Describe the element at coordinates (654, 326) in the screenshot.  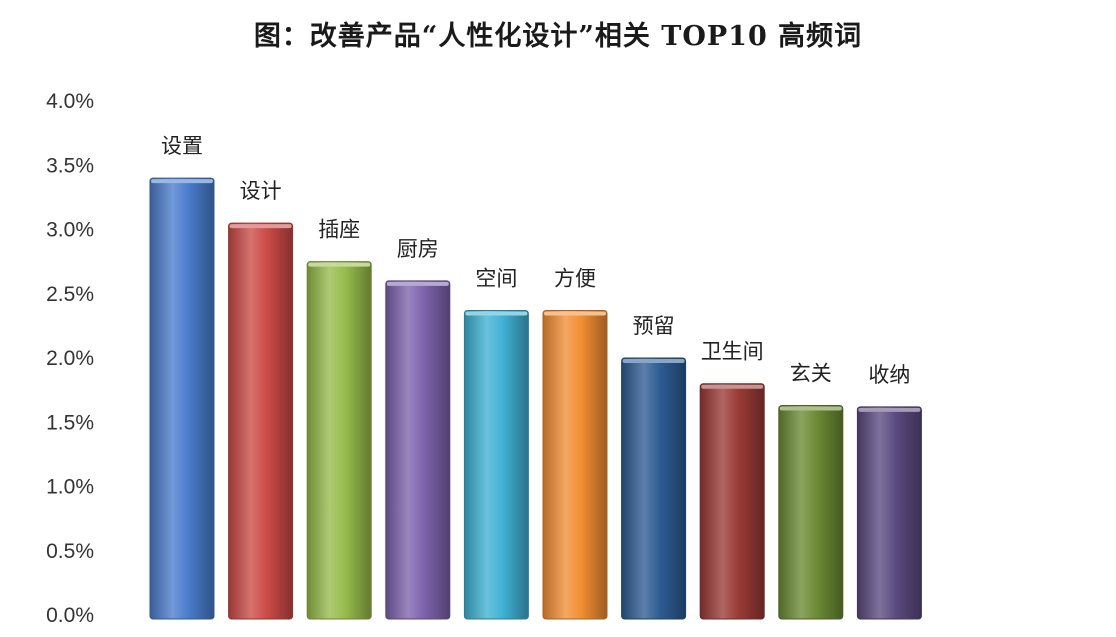
I see `category-label: 预留` at that location.